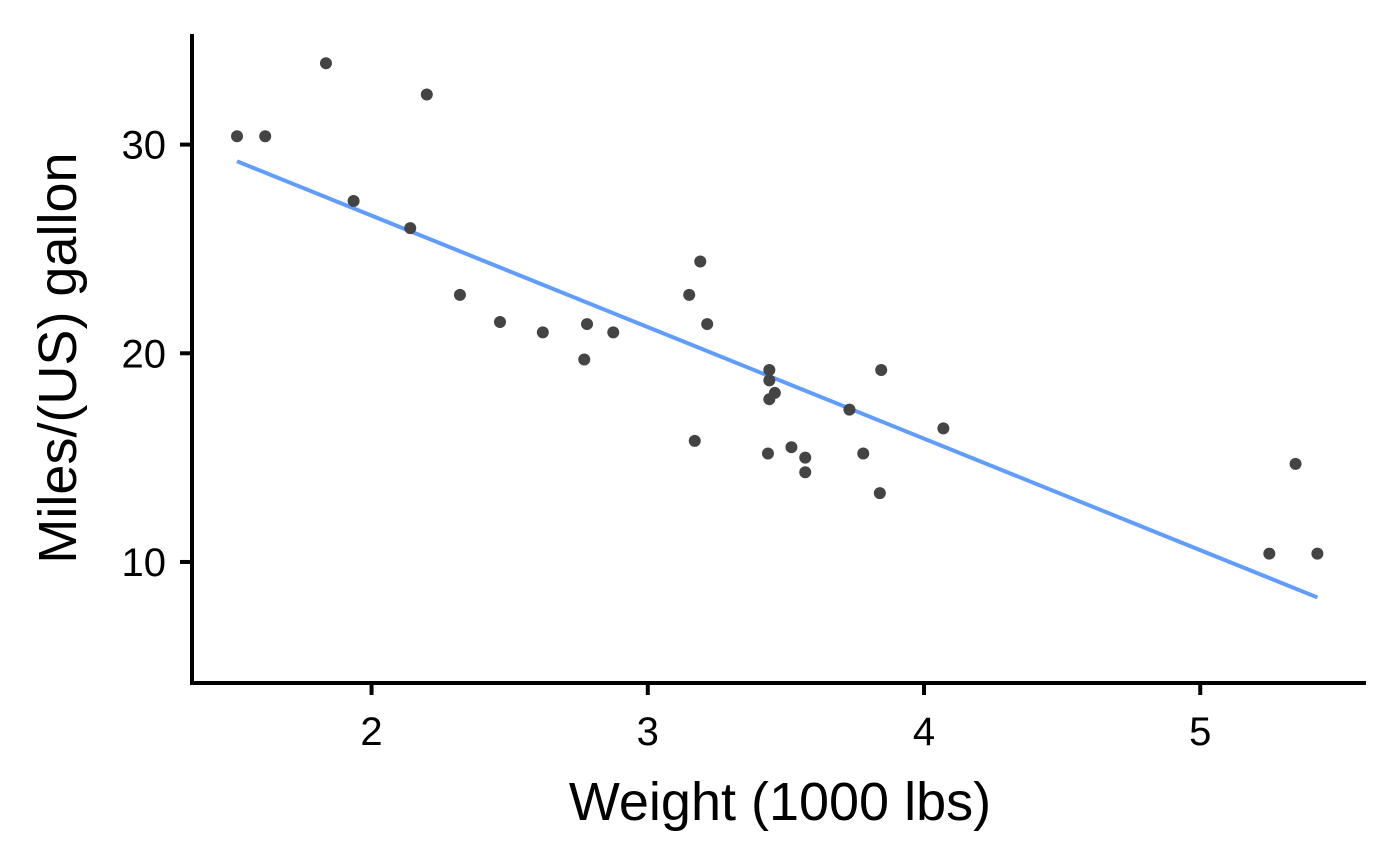  What do you see at coordinates (780, 802) in the screenshot?
I see `x-axis-title: Weight (1000 lbs)` at bounding box center [780, 802].